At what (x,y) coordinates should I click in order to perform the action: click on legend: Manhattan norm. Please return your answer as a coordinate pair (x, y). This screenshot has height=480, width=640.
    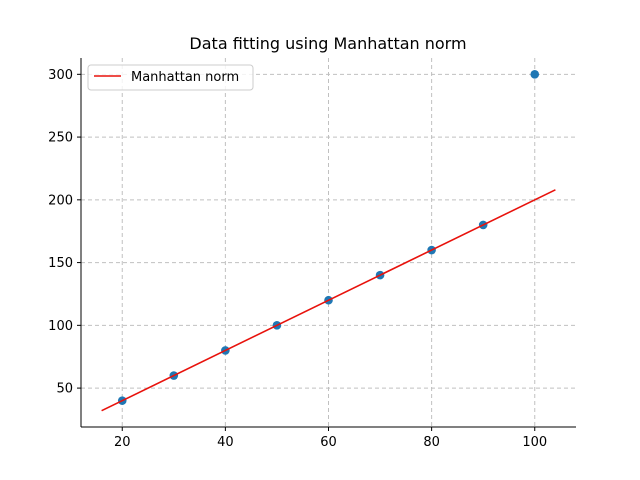
    Looking at the image, I should click on (170, 77).